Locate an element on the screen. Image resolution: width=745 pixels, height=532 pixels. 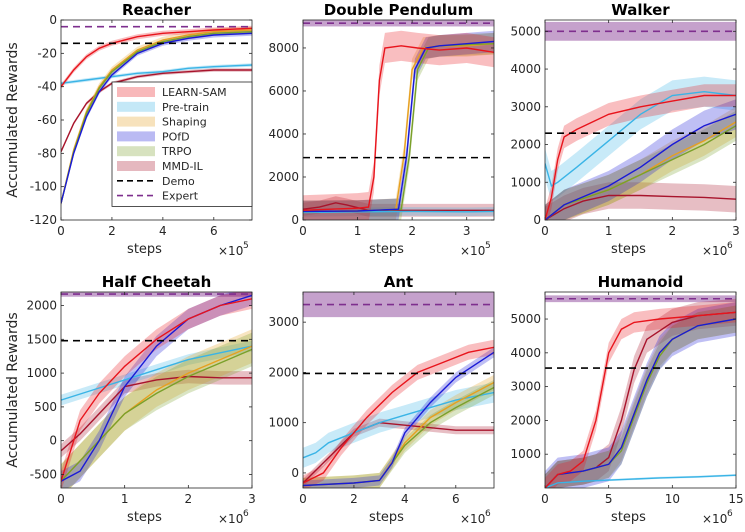
x-tick-label: 4 is located at coordinates (163, 231).